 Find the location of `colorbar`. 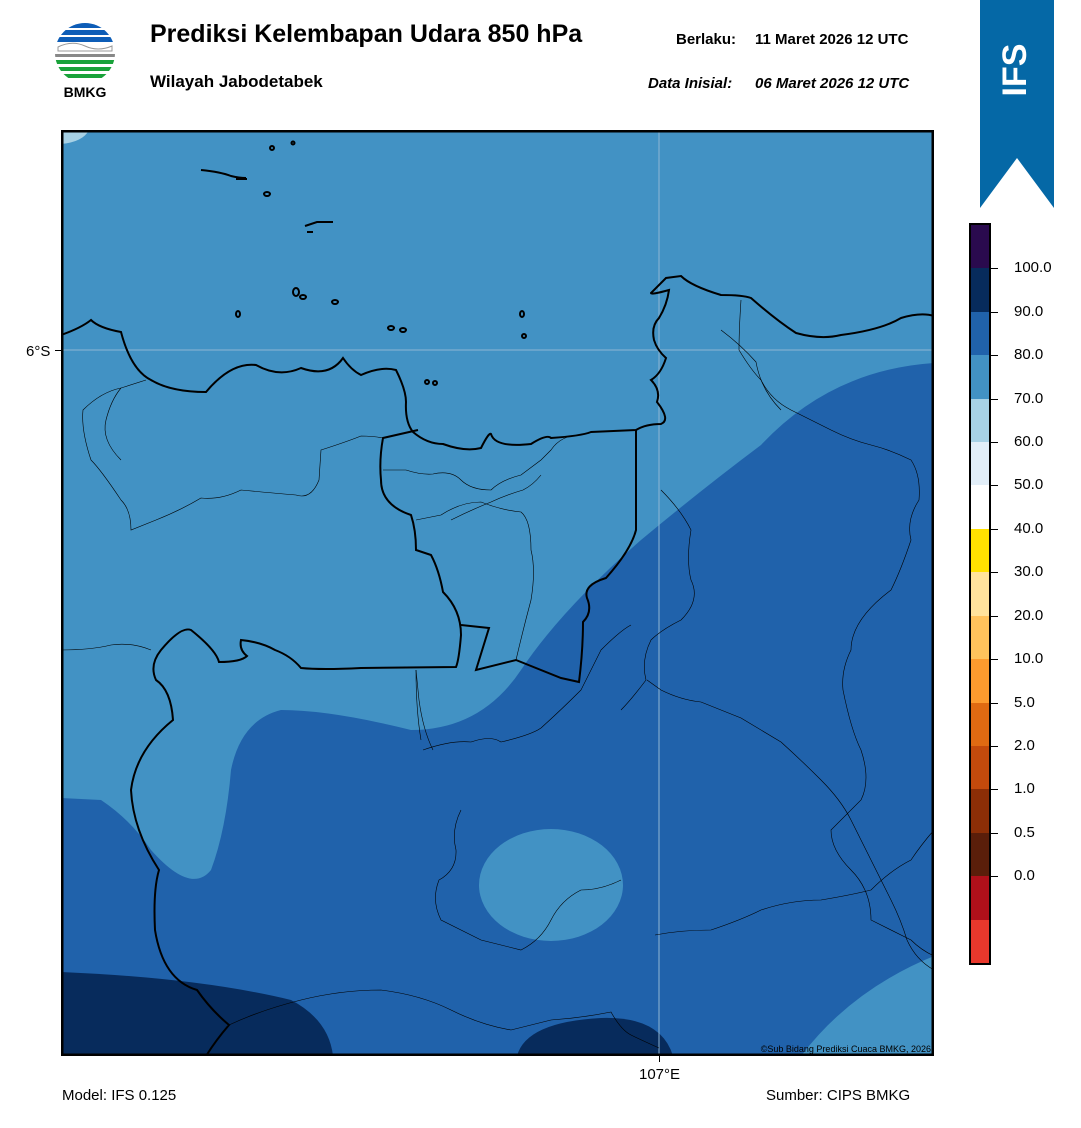

colorbar is located at coordinates (980, 594).